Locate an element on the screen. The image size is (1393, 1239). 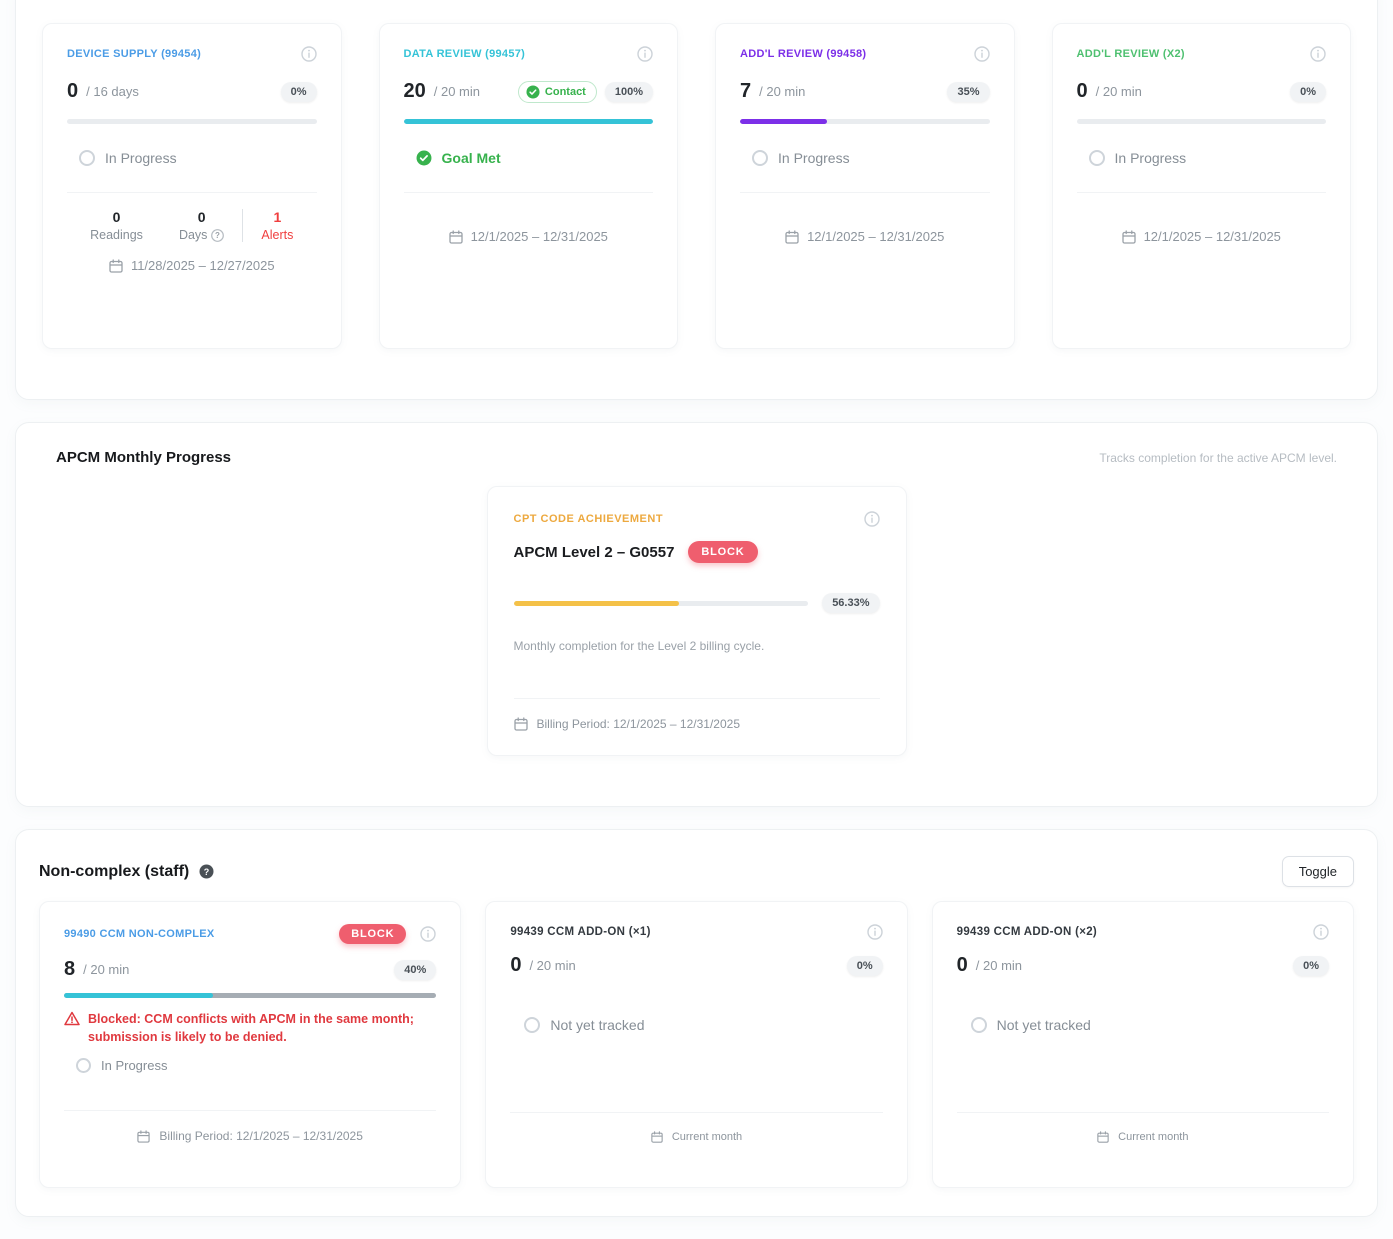
check-circle-icon is located at coordinates (533, 91).